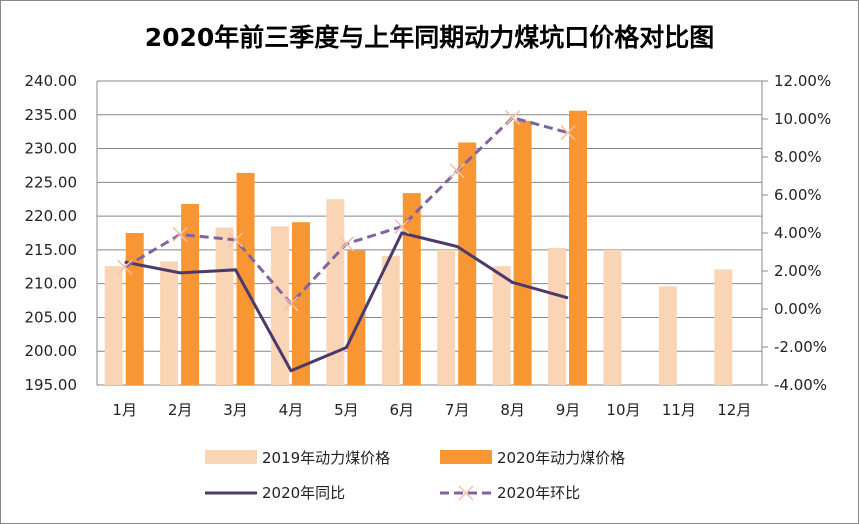  Describe the element at coordinates (346, 410) in the screenshot. I see `x-tick-label: 5月` at that location.